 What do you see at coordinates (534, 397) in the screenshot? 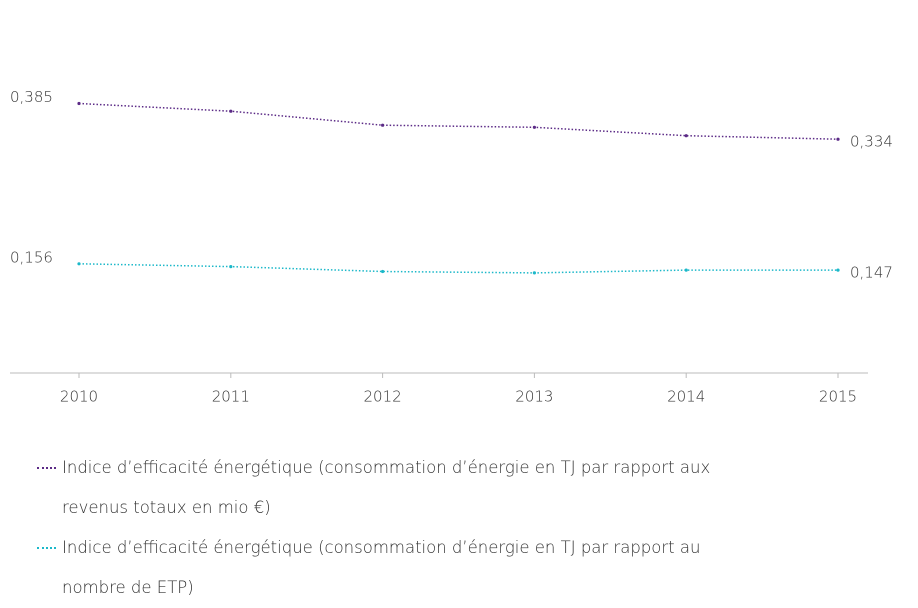
I see `x-tick-label: 2013` at bounding box center [534, 397].